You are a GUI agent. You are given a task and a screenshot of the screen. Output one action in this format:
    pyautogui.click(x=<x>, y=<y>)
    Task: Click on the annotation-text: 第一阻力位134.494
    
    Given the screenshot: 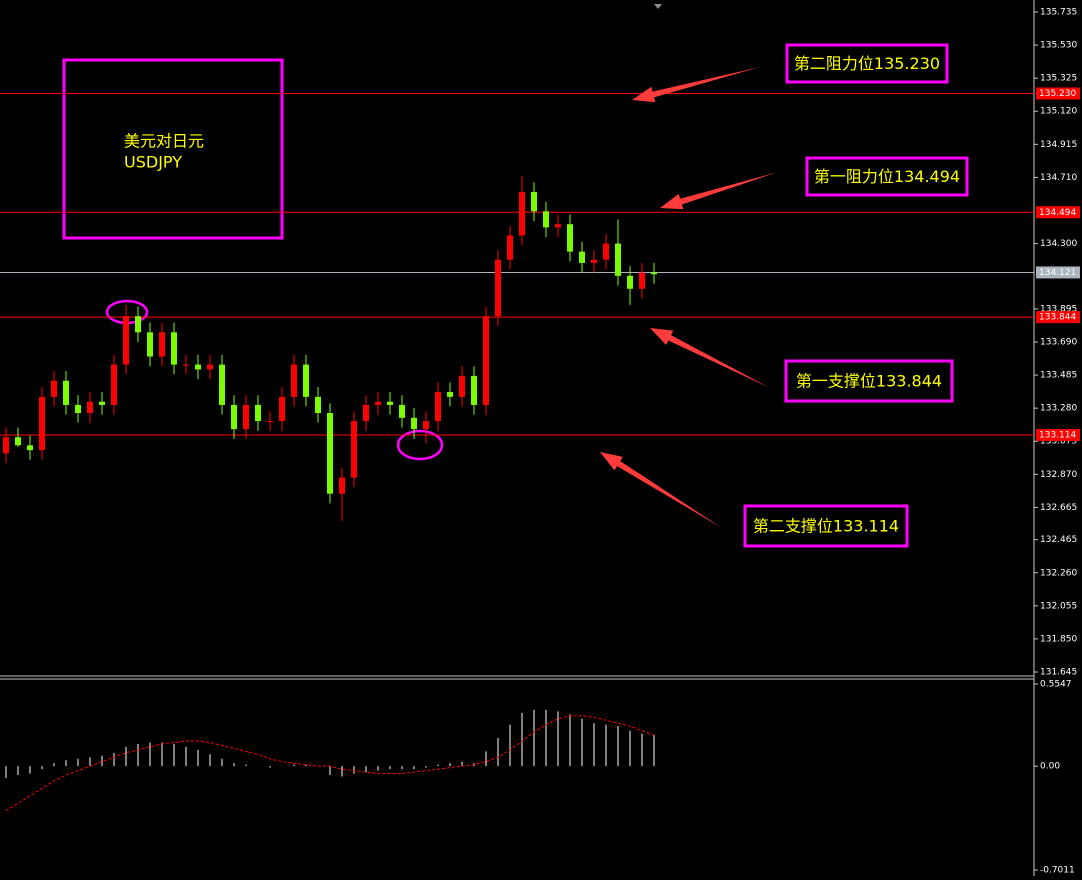 What is the action you would take?
    pyautogui.click(x=887, y=176)
    